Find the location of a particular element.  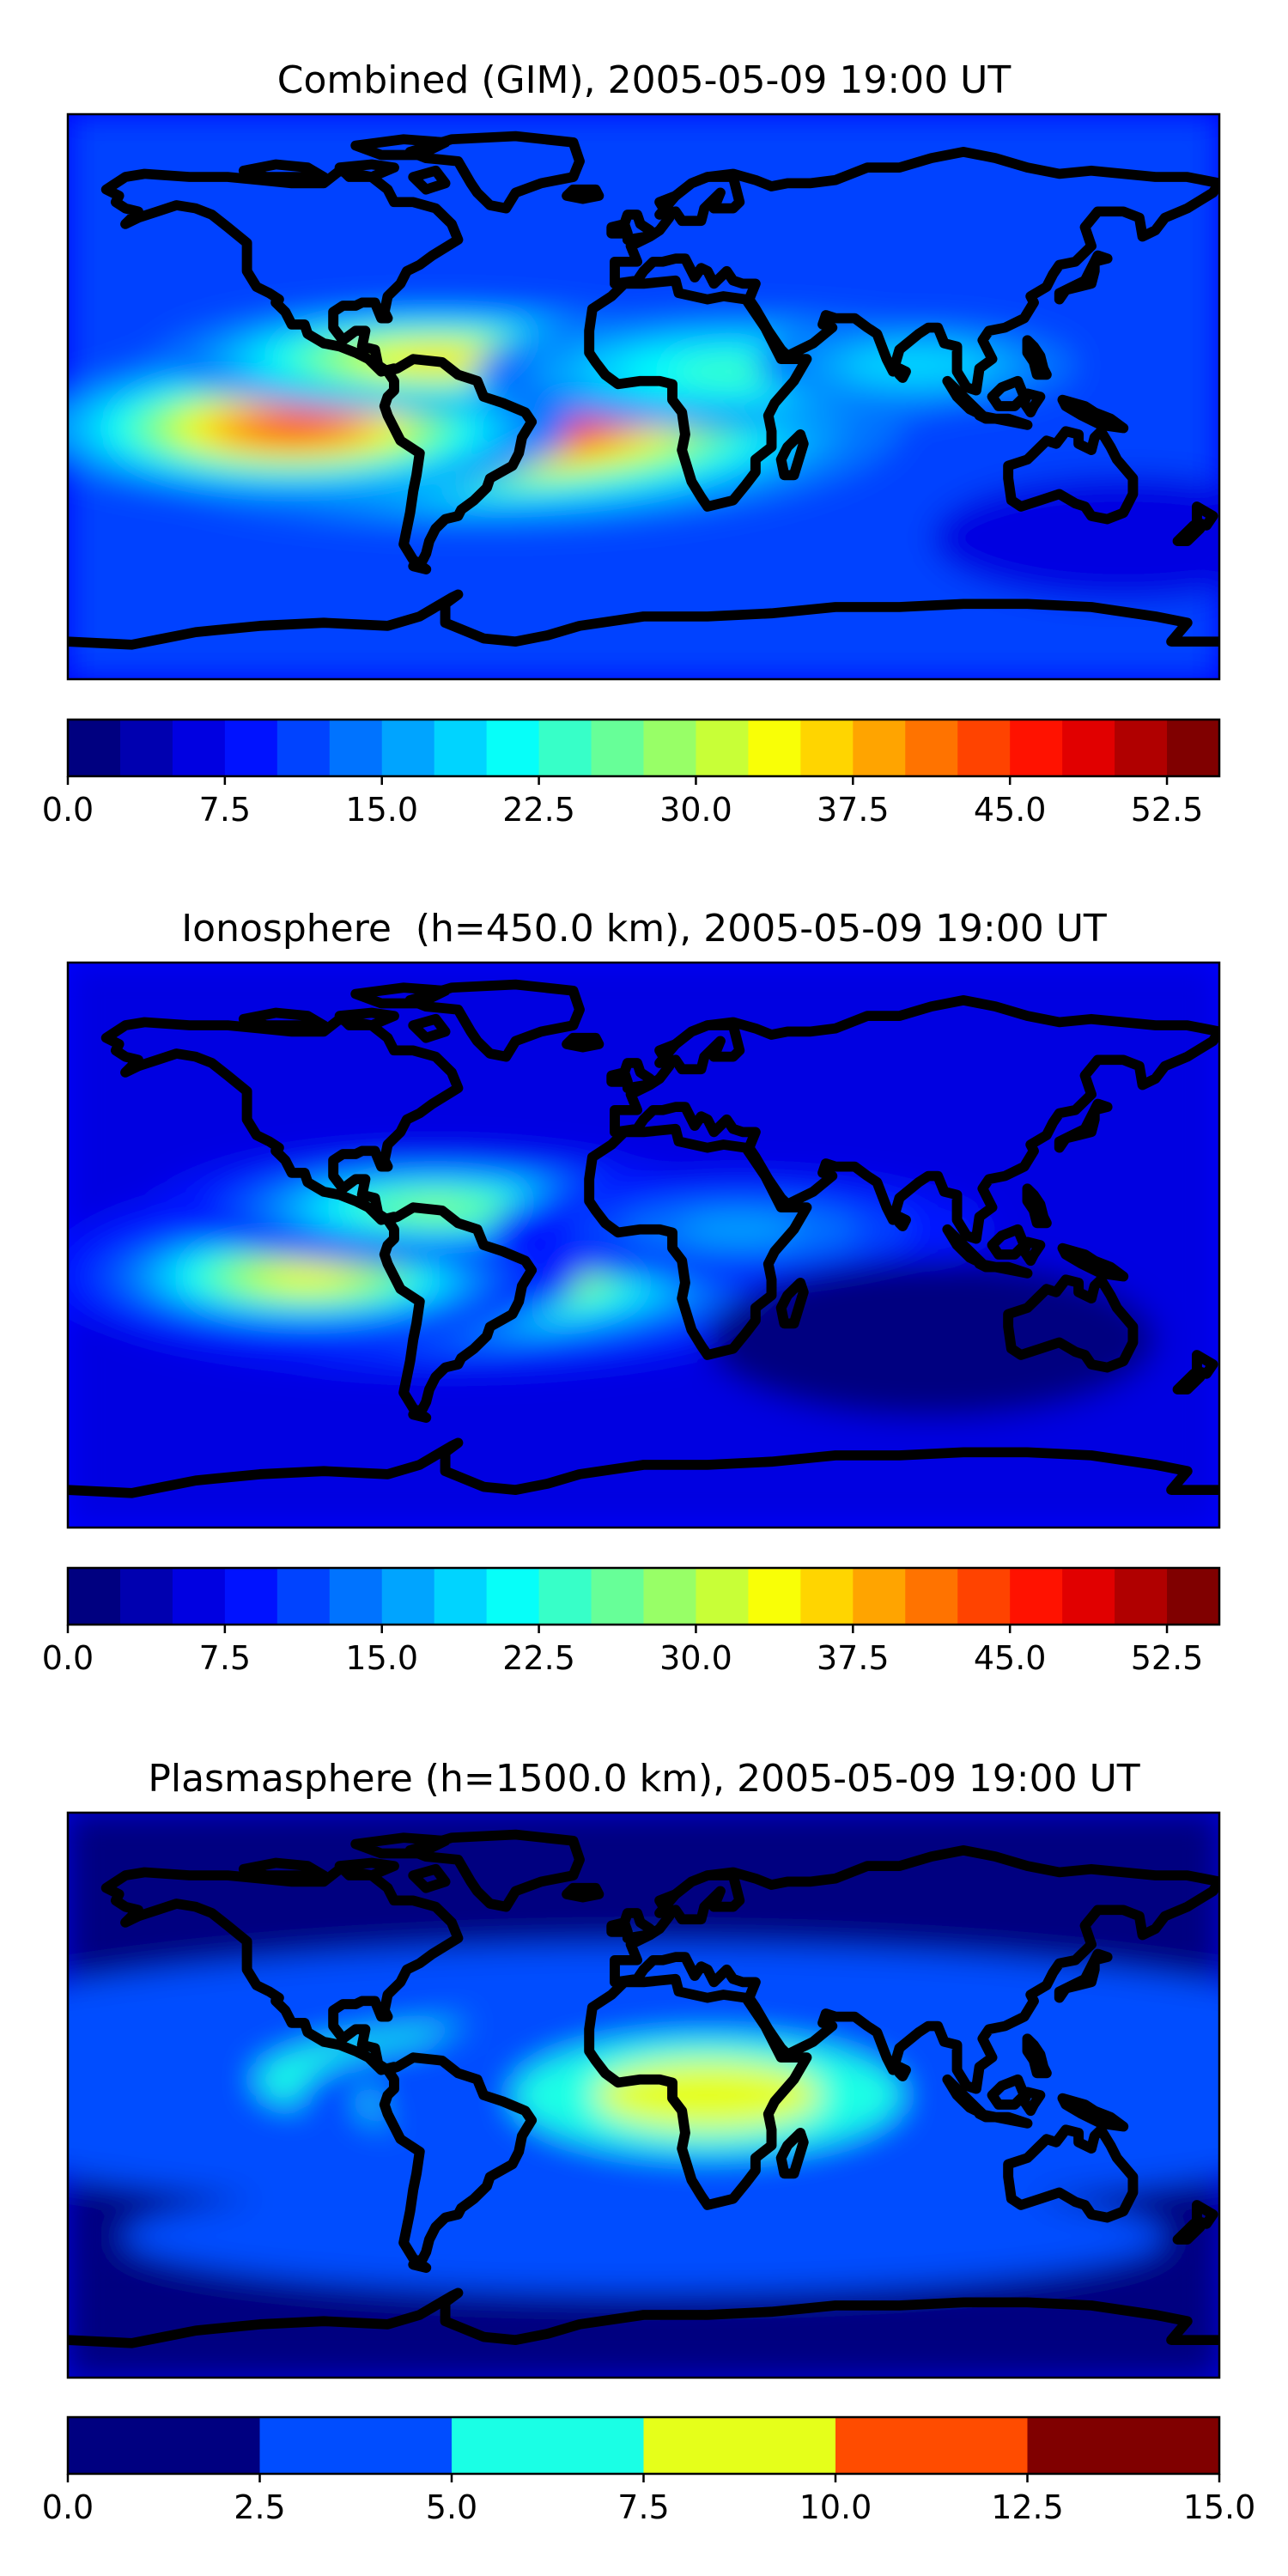

colorbar: 0.0 2.5 5.0 7.5 10.0 12.5 15.0 is located at coordinates (649, 2470).